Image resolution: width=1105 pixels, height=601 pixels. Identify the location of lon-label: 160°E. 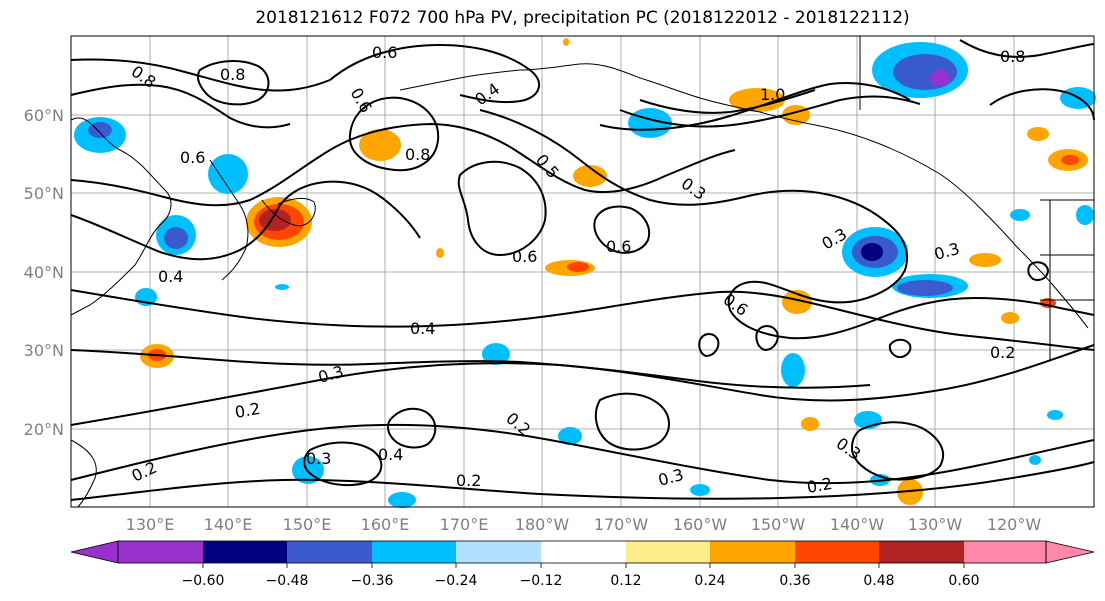
(385, 524).